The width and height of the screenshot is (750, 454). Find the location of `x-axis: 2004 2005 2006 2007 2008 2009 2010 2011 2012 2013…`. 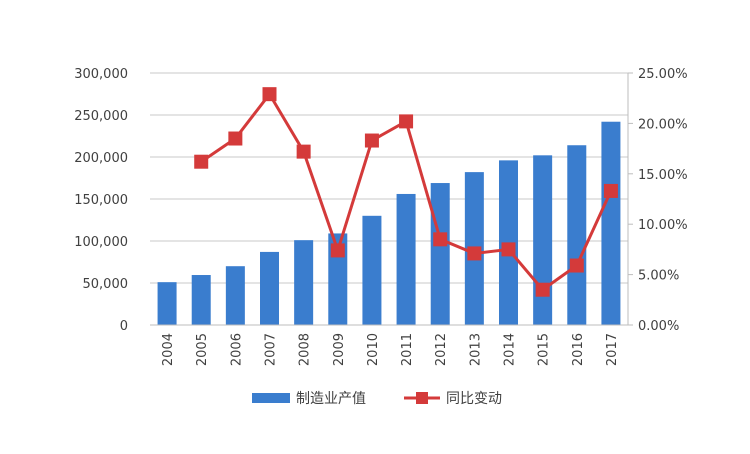

x-axis: 2004 2005 2006 2007 2008 2009 2010 2011 2012 2013… is located at coordinates (389, 345).